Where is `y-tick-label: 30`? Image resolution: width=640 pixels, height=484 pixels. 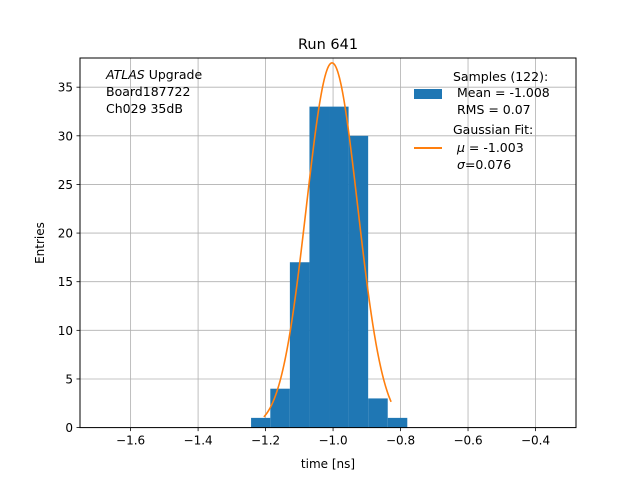 y-tick-label: 30 is located at coordinates (65, 136).